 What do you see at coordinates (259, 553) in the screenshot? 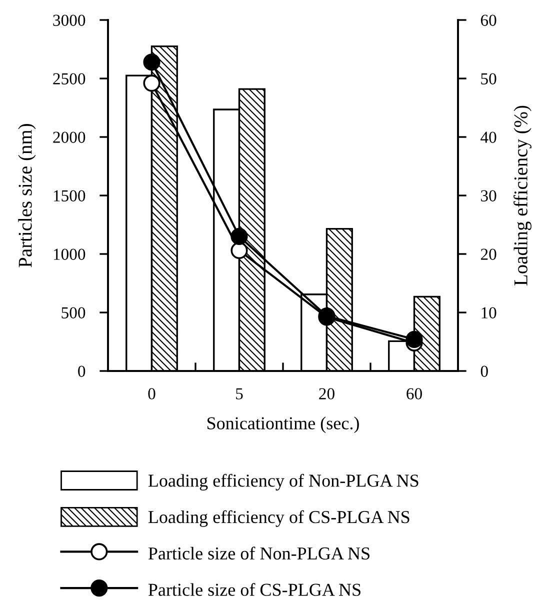
I see `legend-label: Particle size of Non-PLGA NS` at bounding box center [259, 553].